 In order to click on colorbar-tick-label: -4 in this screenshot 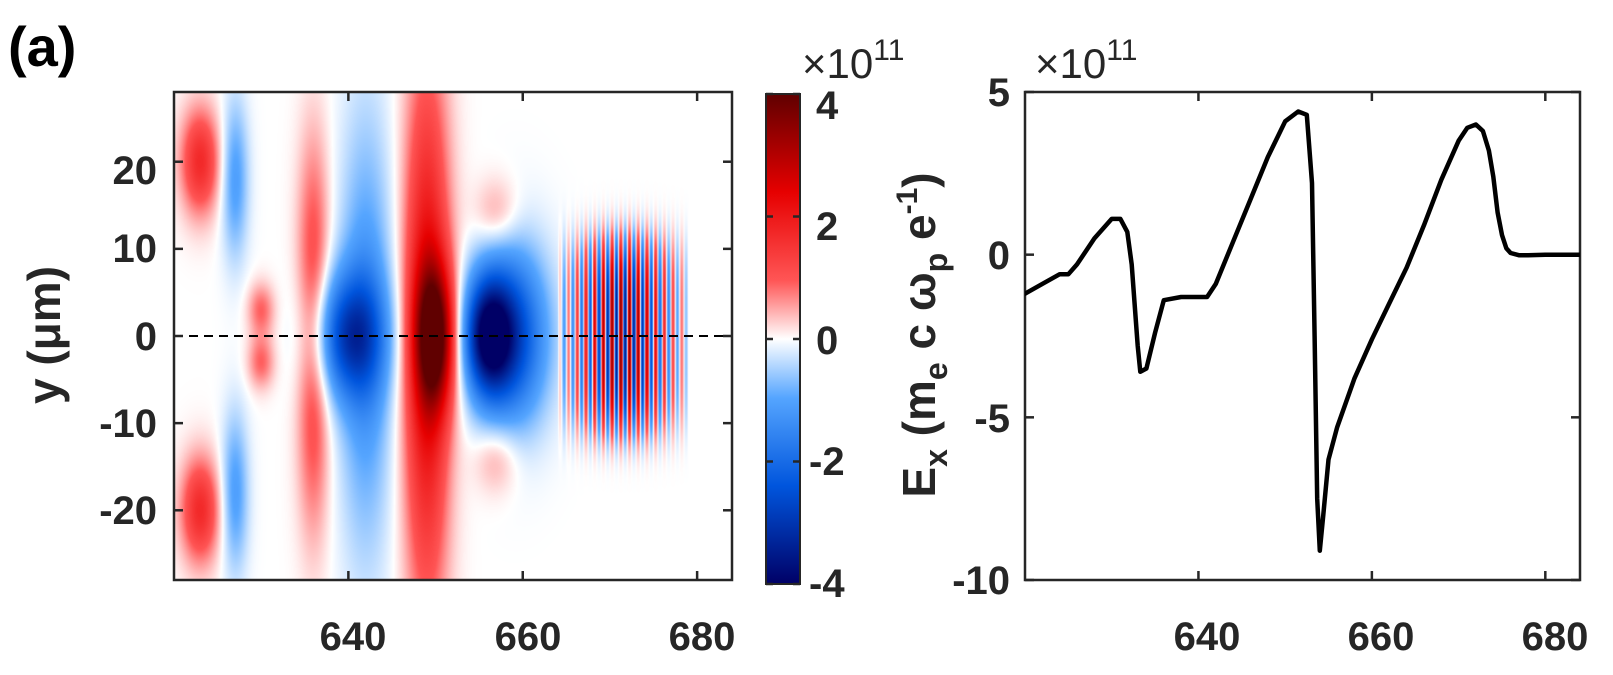, I will do `click(827, 584)`.